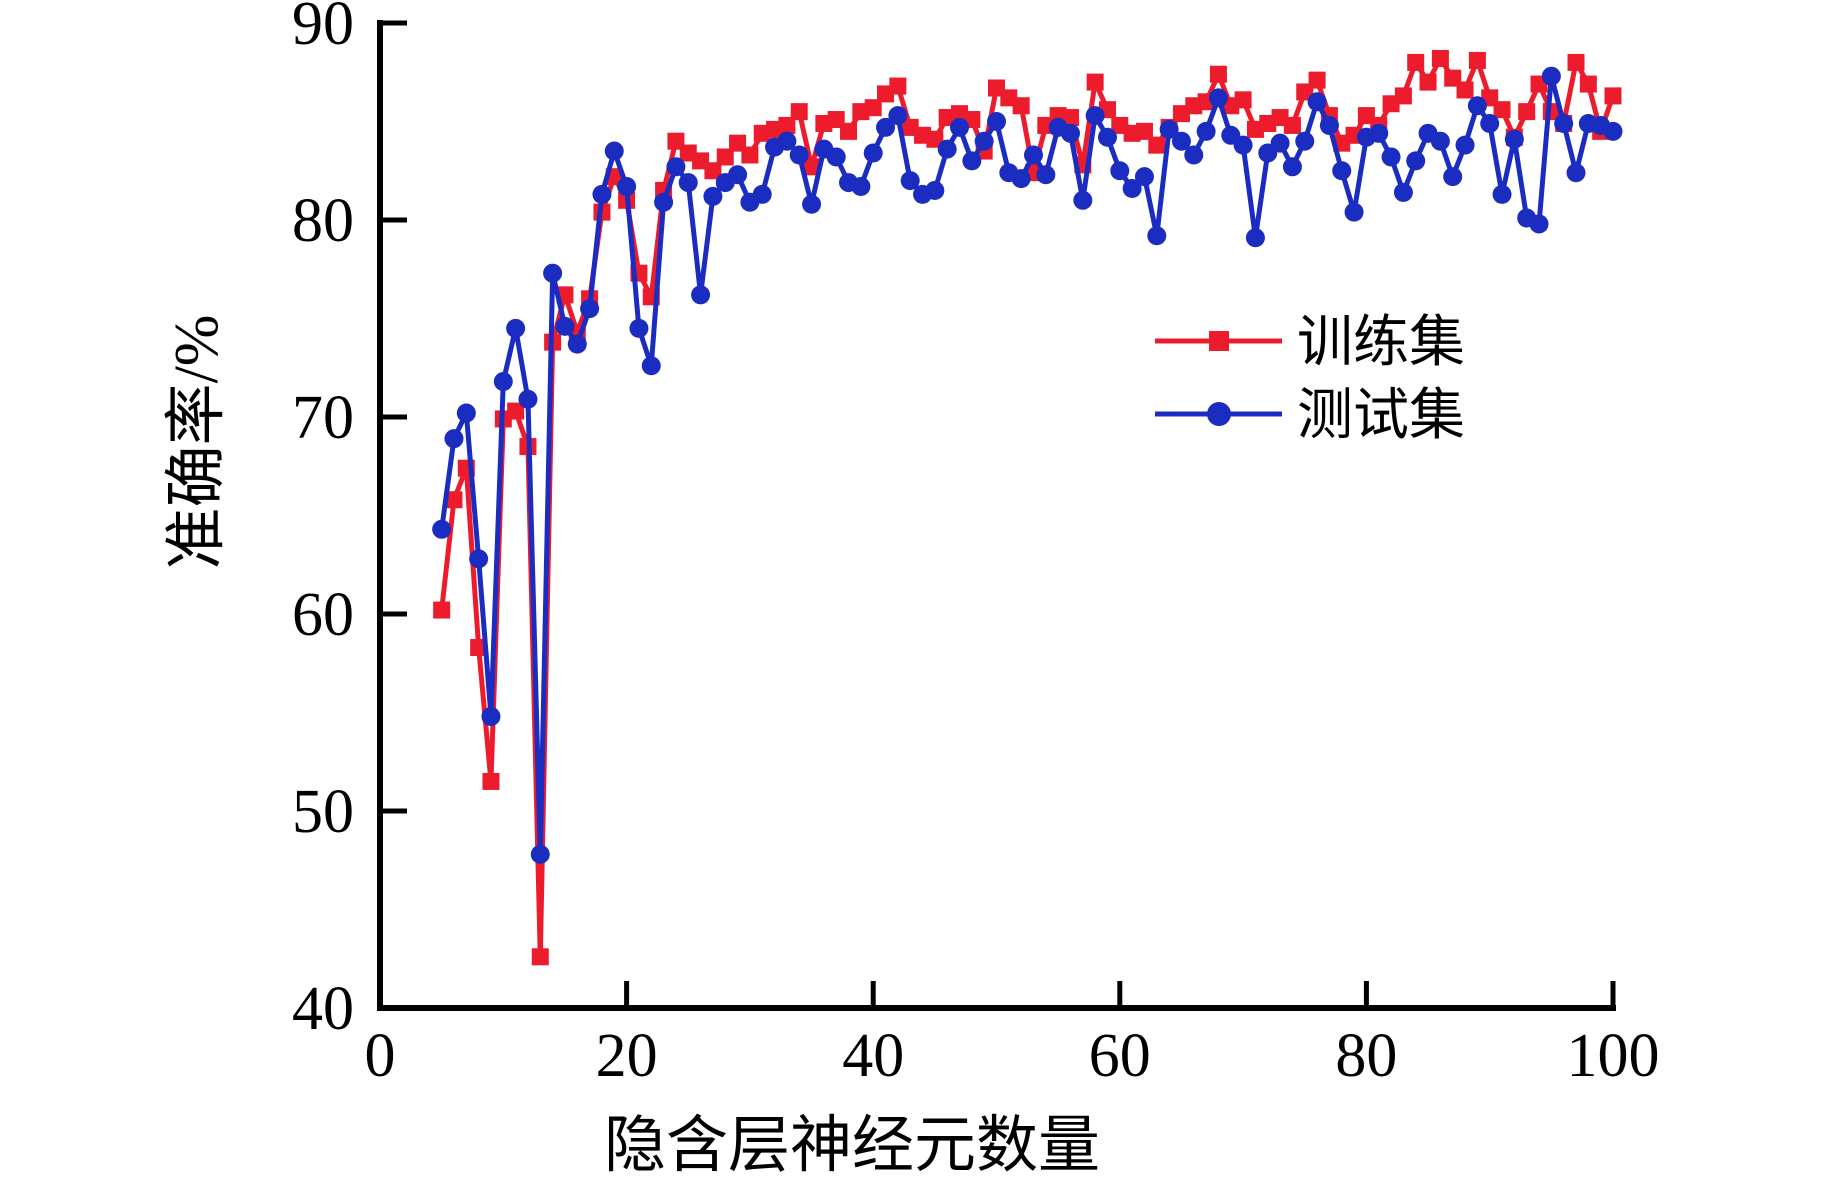 Image resolution: width=1843 pixels, height=1184 pixels. Describe the element at coordinates (873, 1056) in the screenshot. I see `x-tick-label-40: 40` at that location.